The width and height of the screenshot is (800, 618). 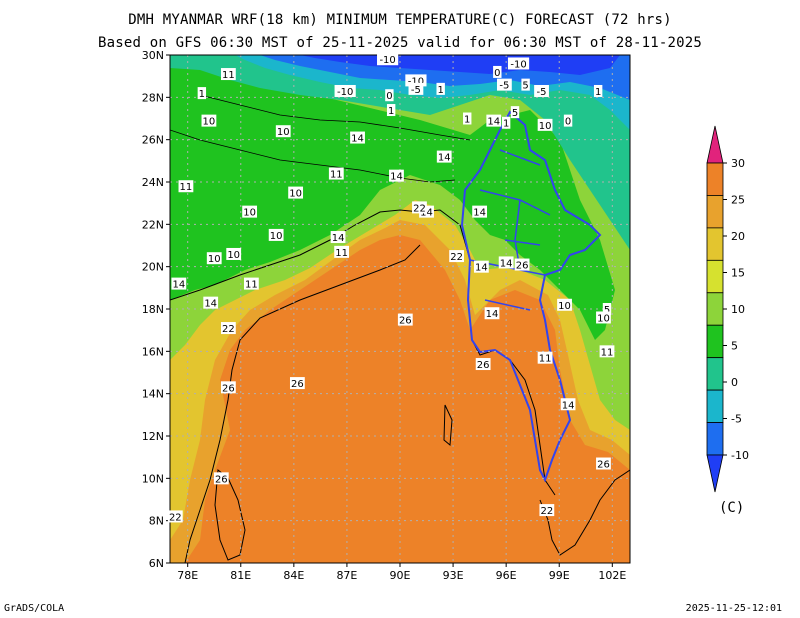 I want to click on lat-tick-label: 28N, so click(x=153, y=97).